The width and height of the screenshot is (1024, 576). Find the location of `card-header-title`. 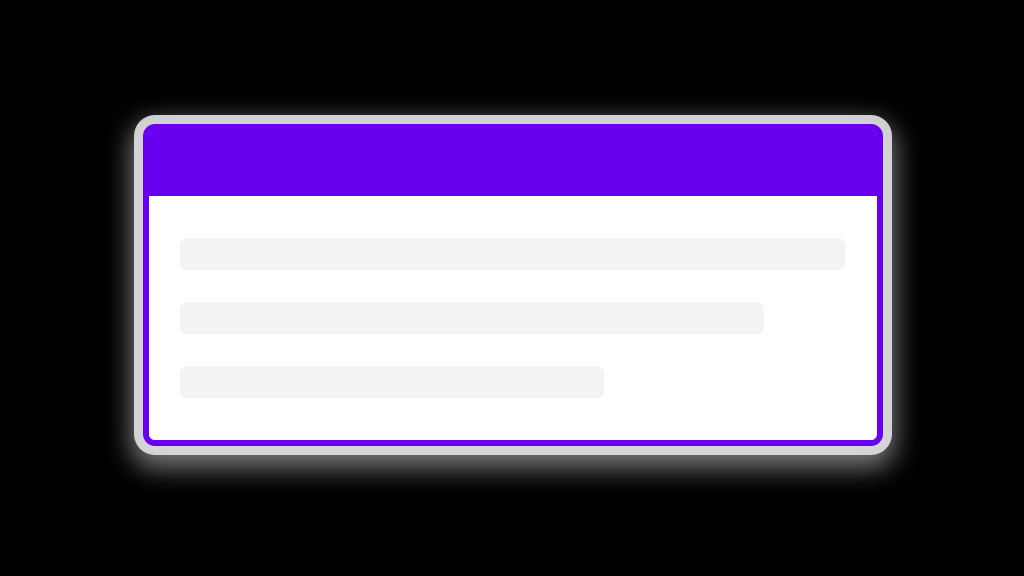

card-header-title is located at coordinates (513, 163).